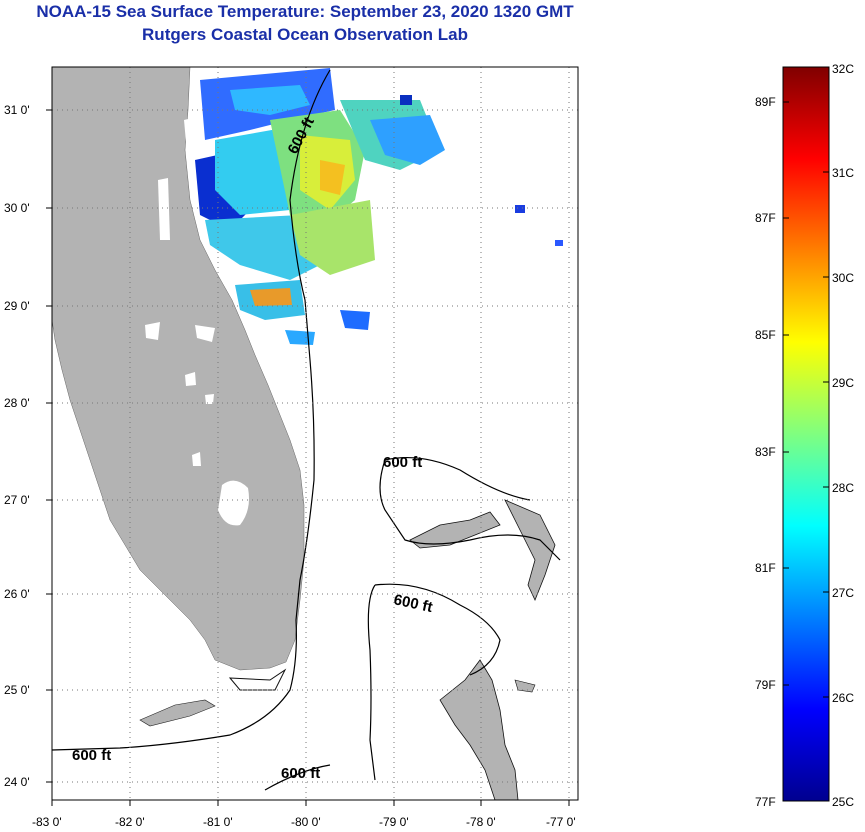 The width and height of the screenshot is (865, 832). I want to click on lon-tick-label: -77 0', so click(561, 822).